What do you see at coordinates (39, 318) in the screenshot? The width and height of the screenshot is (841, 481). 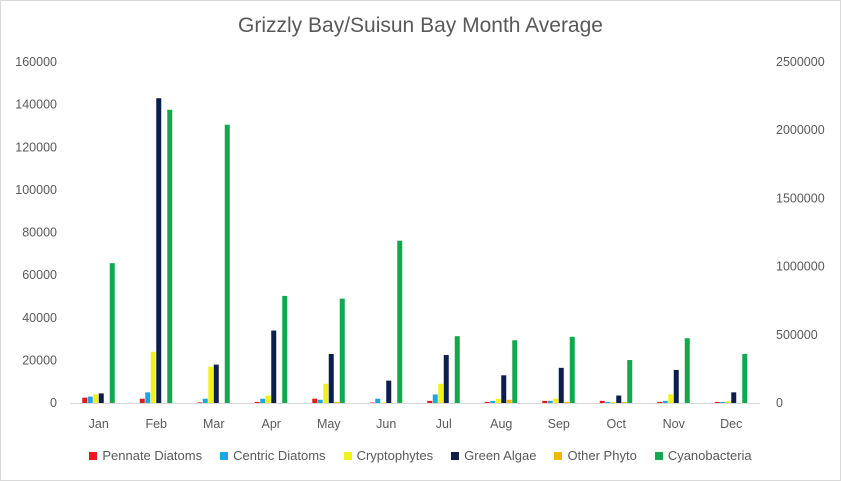 I see `y-left-tick-label: 40000` at bounding box center [39, 318].